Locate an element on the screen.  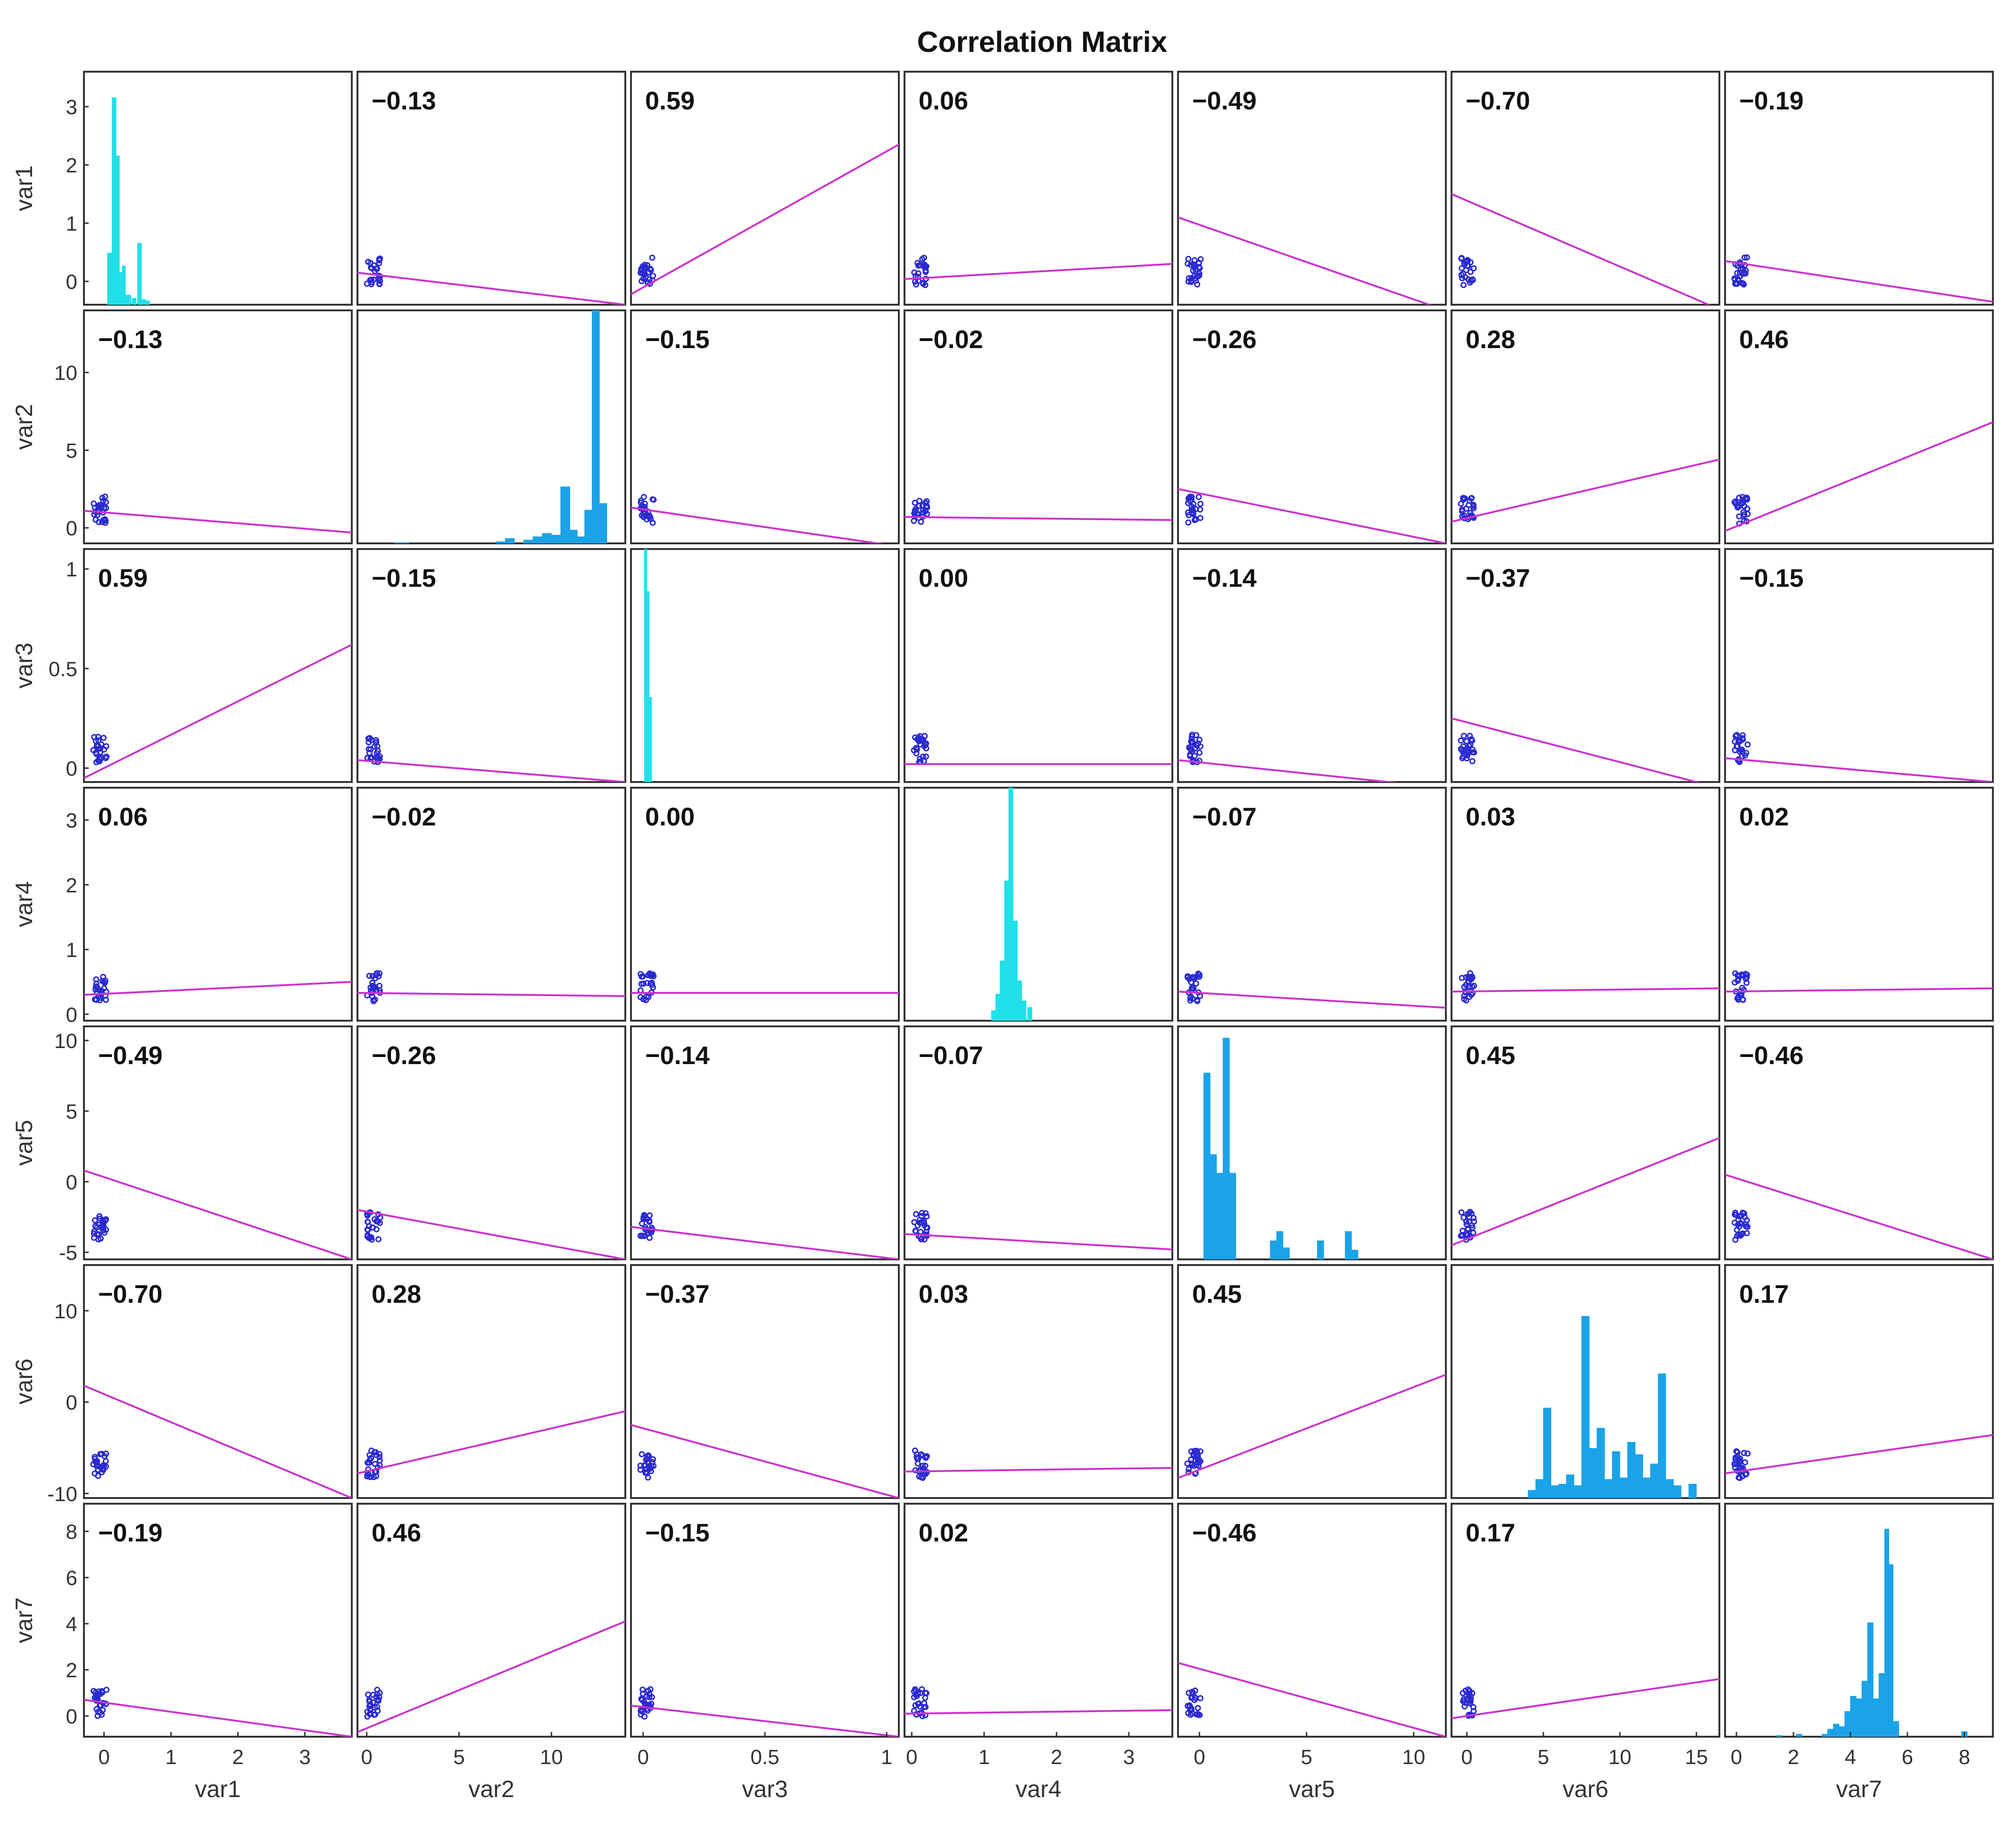
panel-var7-var7 is located at coordinates (1859, 1620).